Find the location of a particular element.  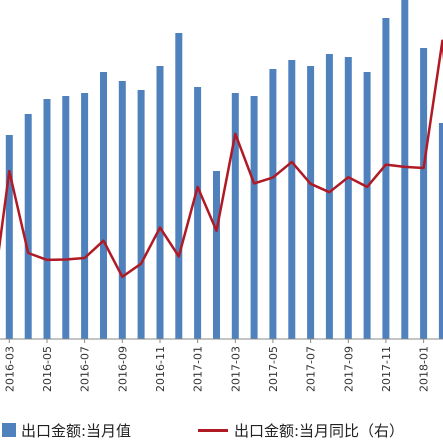

tick-label-2017-05: 2017-05 is located at coordinates (273, 369).